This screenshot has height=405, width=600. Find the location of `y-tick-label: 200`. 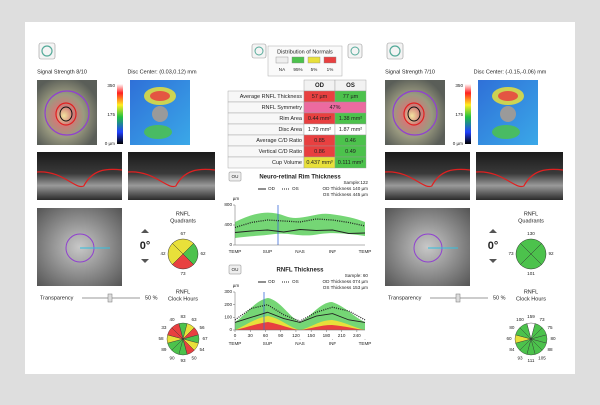

y-tick-label: 200 is located at coordinates (228, 304).